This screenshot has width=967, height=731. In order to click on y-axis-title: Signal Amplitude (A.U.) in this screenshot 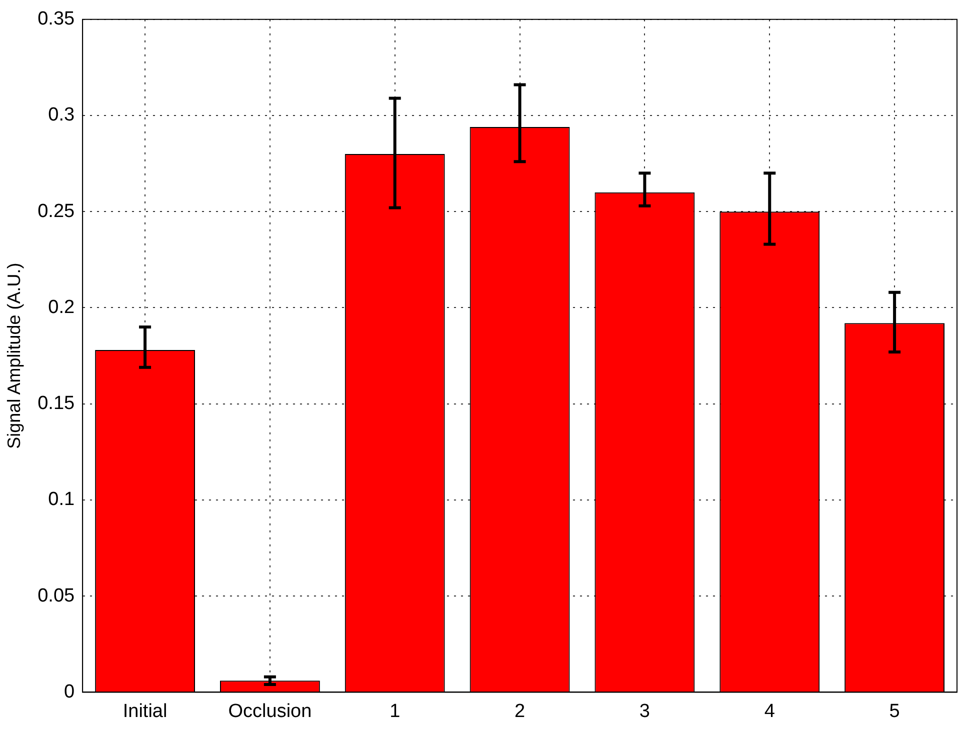, I will do `click(14, 355)`.